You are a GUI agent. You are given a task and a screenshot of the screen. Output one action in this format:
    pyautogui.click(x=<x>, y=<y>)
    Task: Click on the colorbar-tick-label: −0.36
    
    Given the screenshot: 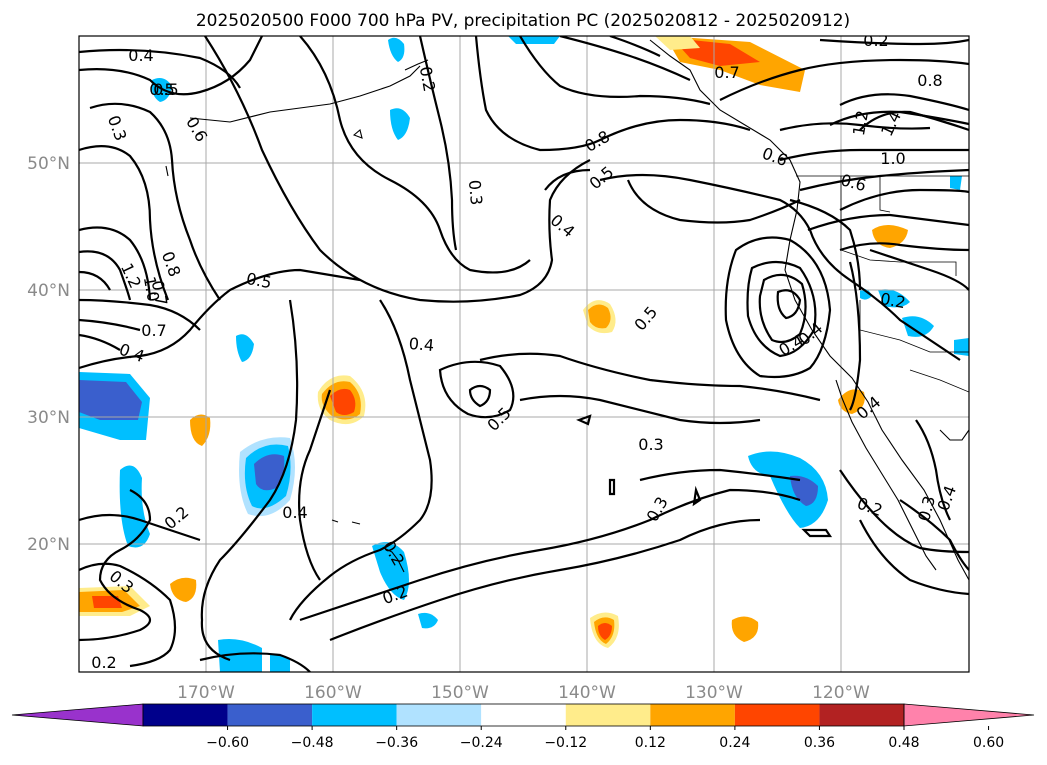 What is the action you would take?
    pyautogui.click(x=396, y=743)
    